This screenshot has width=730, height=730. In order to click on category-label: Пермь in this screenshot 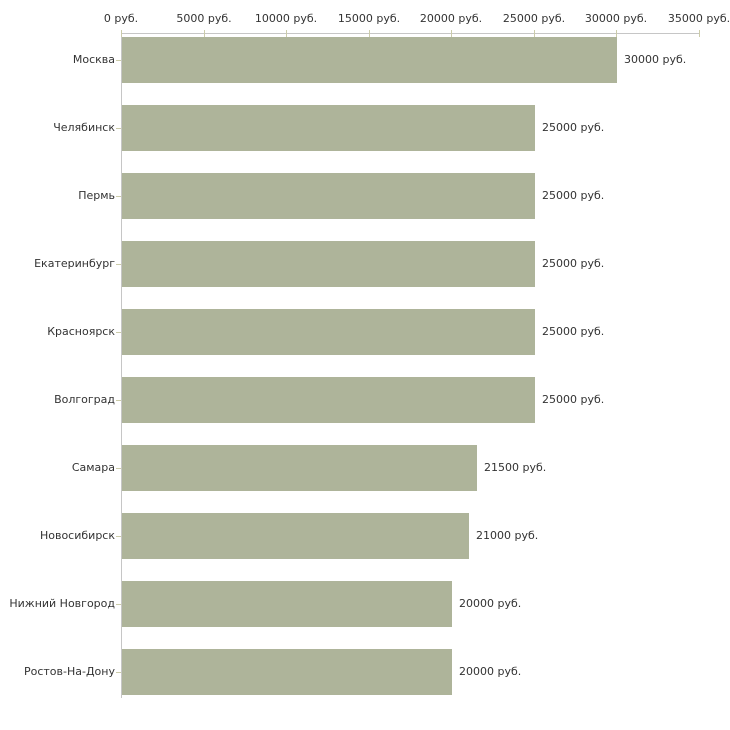, I will do `click(96, 195)`.